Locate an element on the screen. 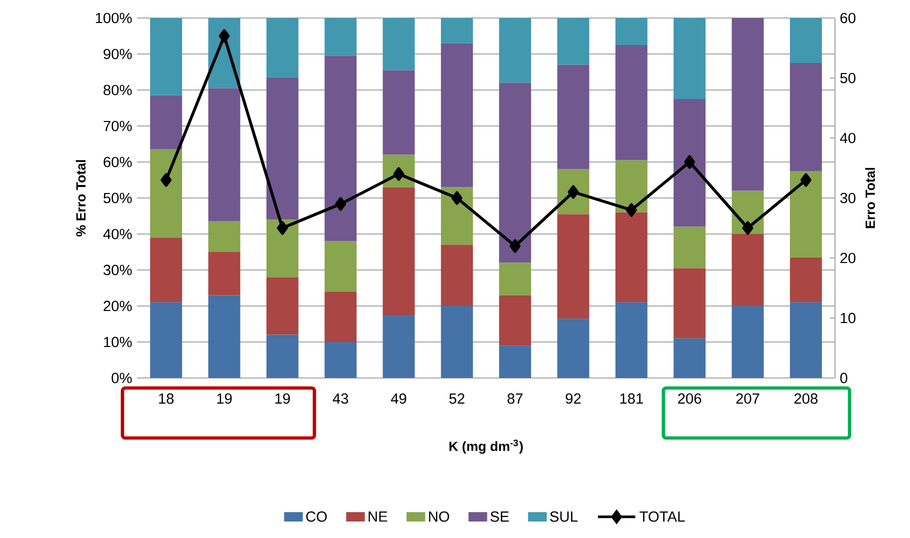 This screenshot has height=538, width=910. x-tick-label: 207 is located at coordinates (748, 398).